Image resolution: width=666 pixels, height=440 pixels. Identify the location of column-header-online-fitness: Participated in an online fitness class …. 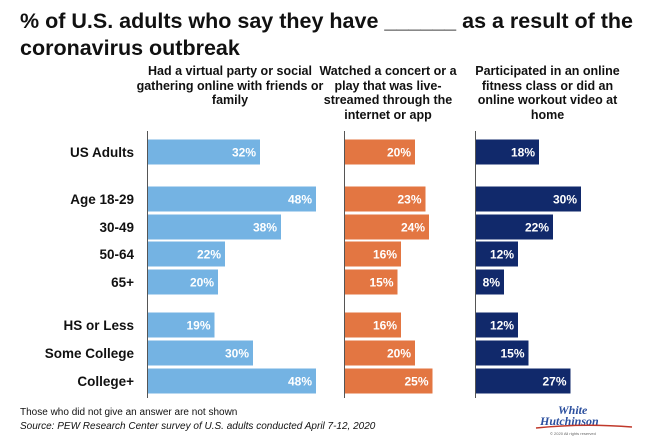
(547, 93).